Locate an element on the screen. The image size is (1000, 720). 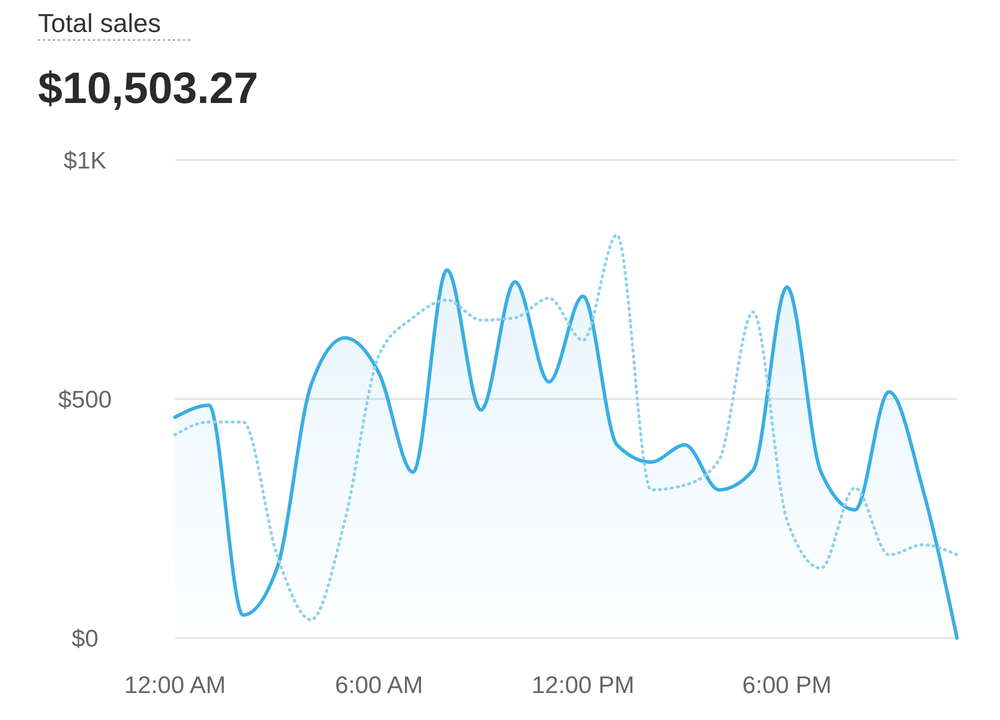
chart-subtitle: $10,503.27 is located at coordinates (148, 88).